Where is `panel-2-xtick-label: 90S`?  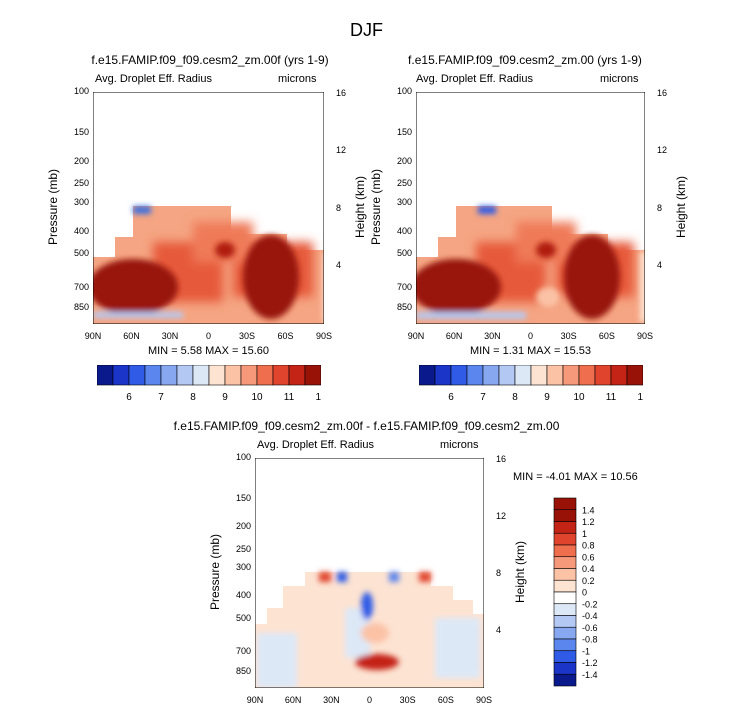 panel-2-xtick-label: 90S is located at coordinates (644, 336).